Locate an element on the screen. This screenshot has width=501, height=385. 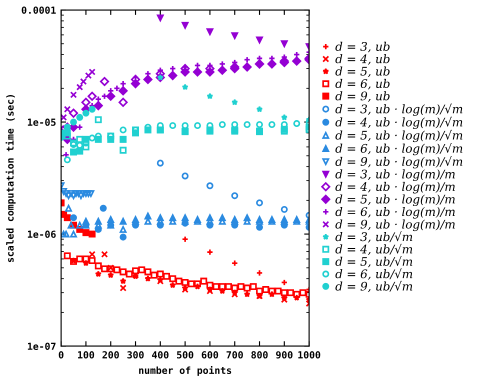
x-axis-title: number of points is located at coordinates (185, 371).